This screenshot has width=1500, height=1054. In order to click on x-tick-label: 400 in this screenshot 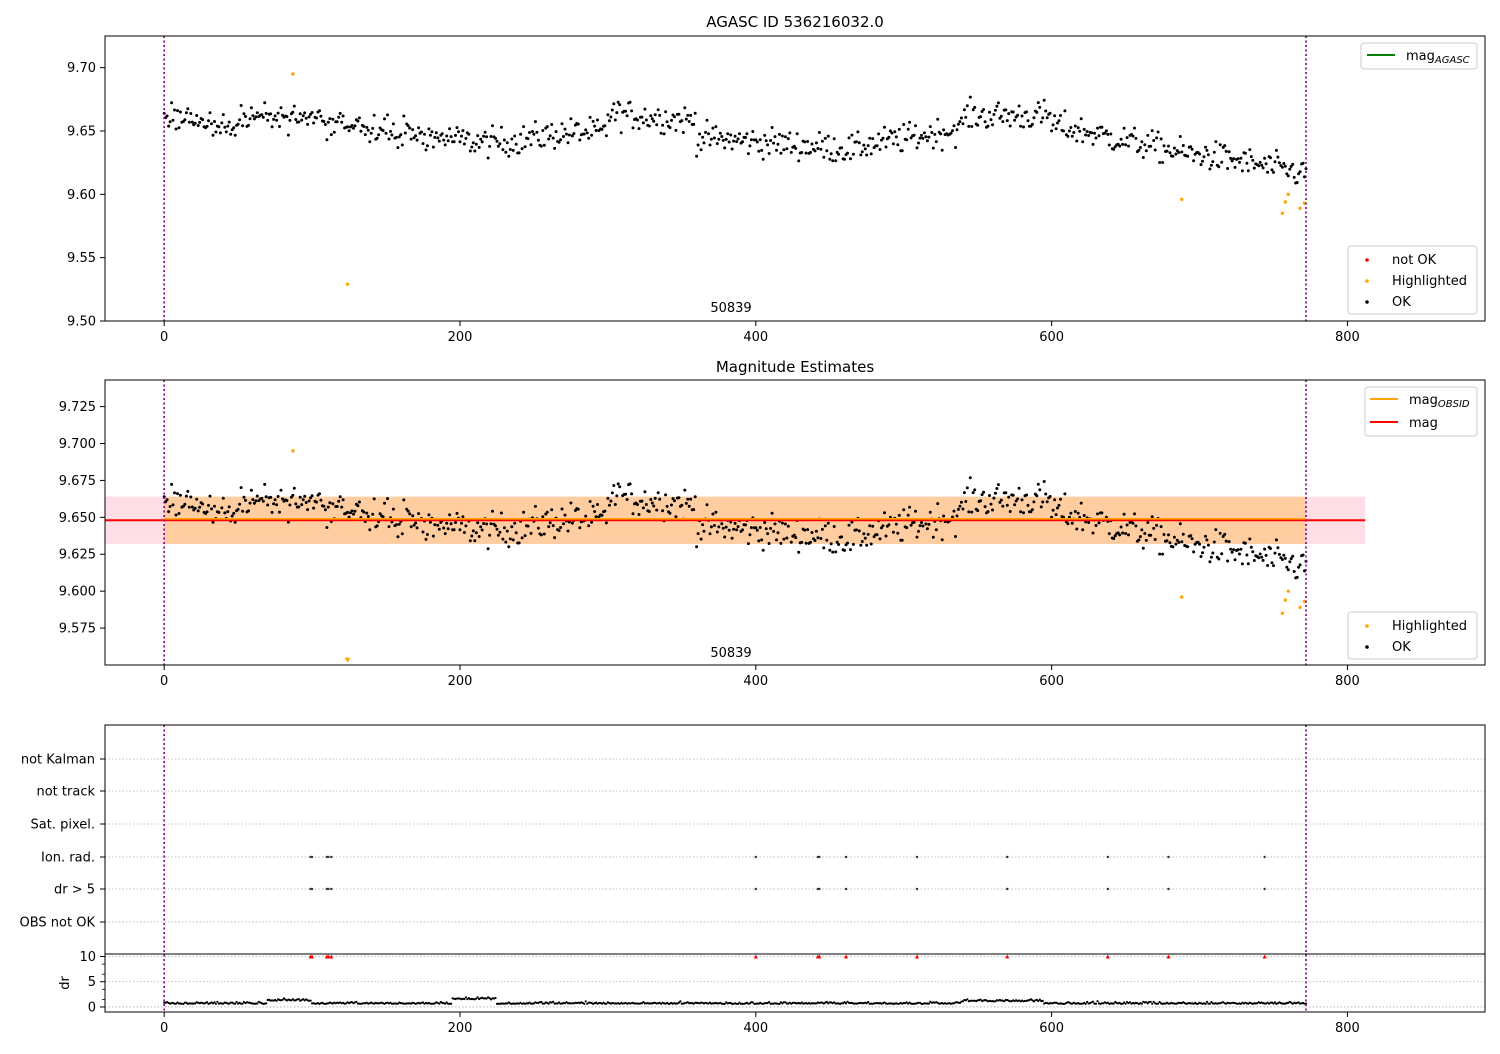, I will do `click(755, 337)`.